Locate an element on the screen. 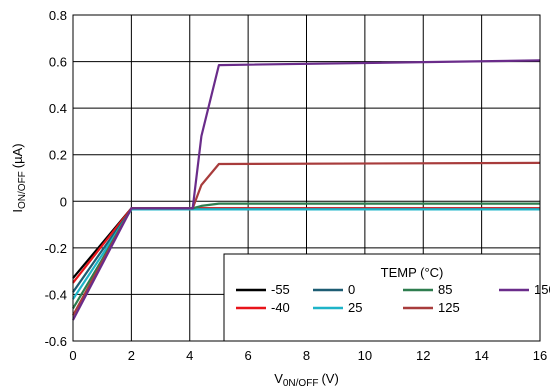  x-tick-label: 10 is located at coordinates (365, 355).